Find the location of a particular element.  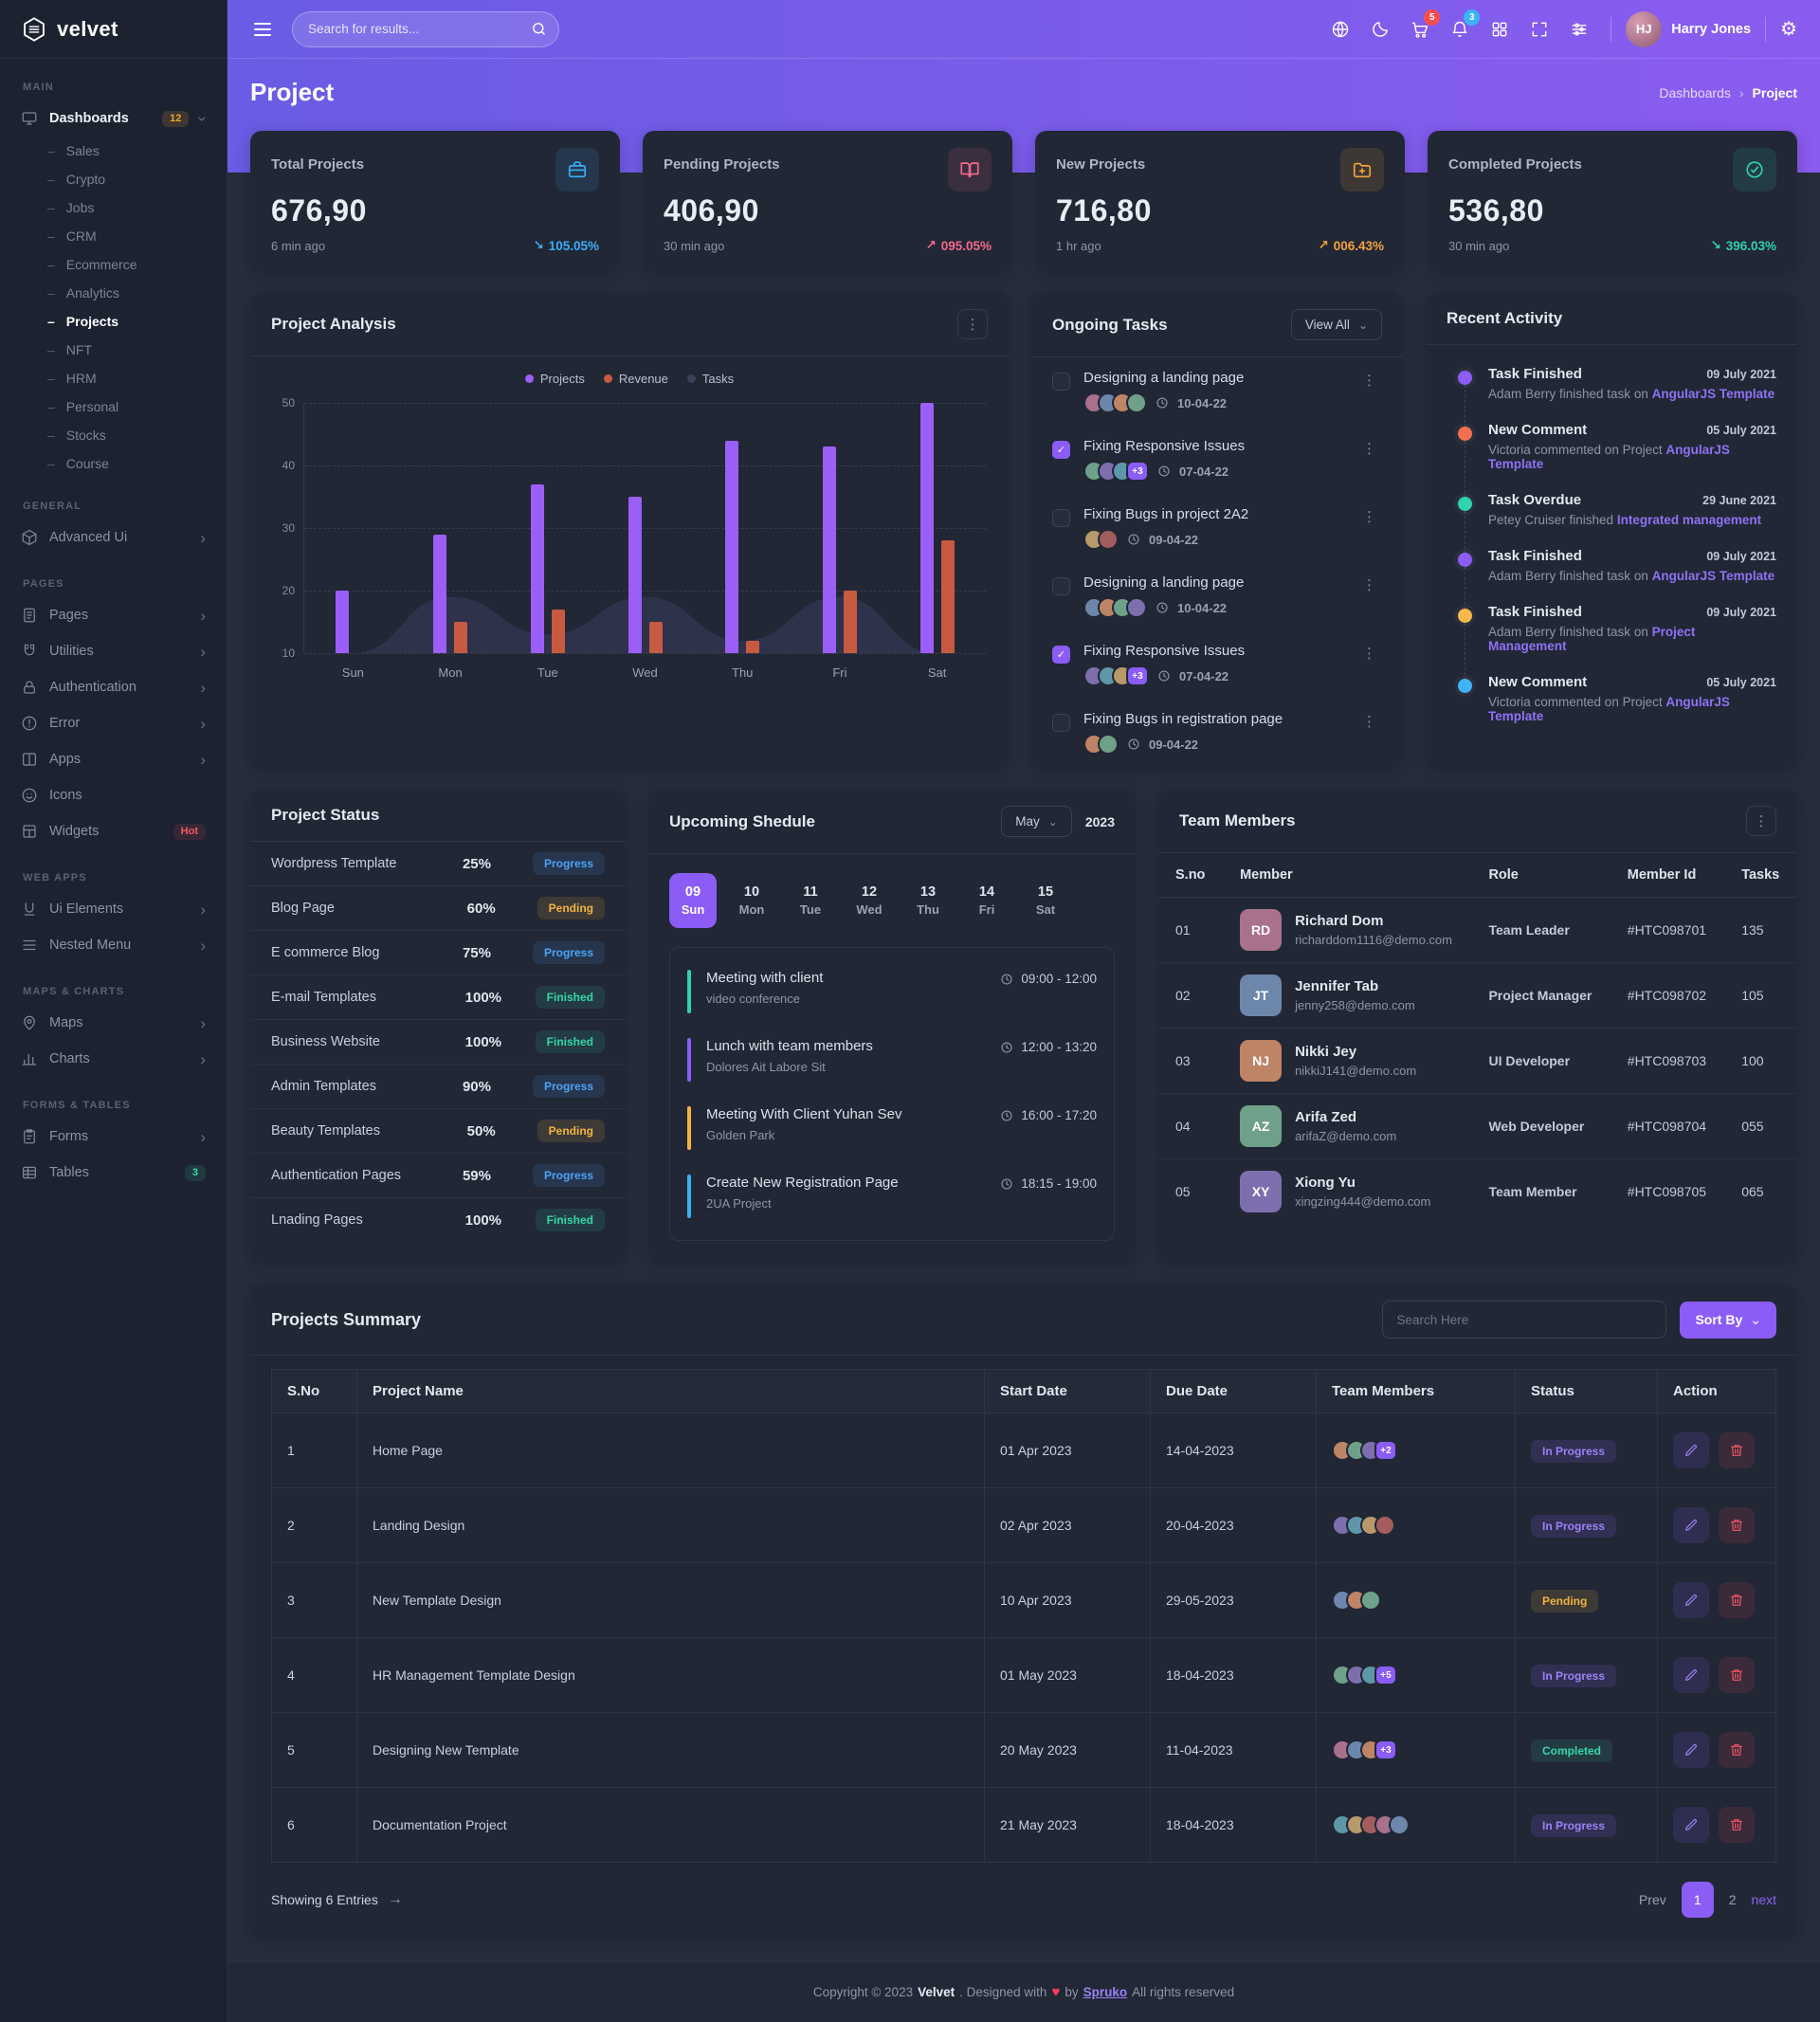

stat-value: 406,90 is located at coordinates (711, 210).